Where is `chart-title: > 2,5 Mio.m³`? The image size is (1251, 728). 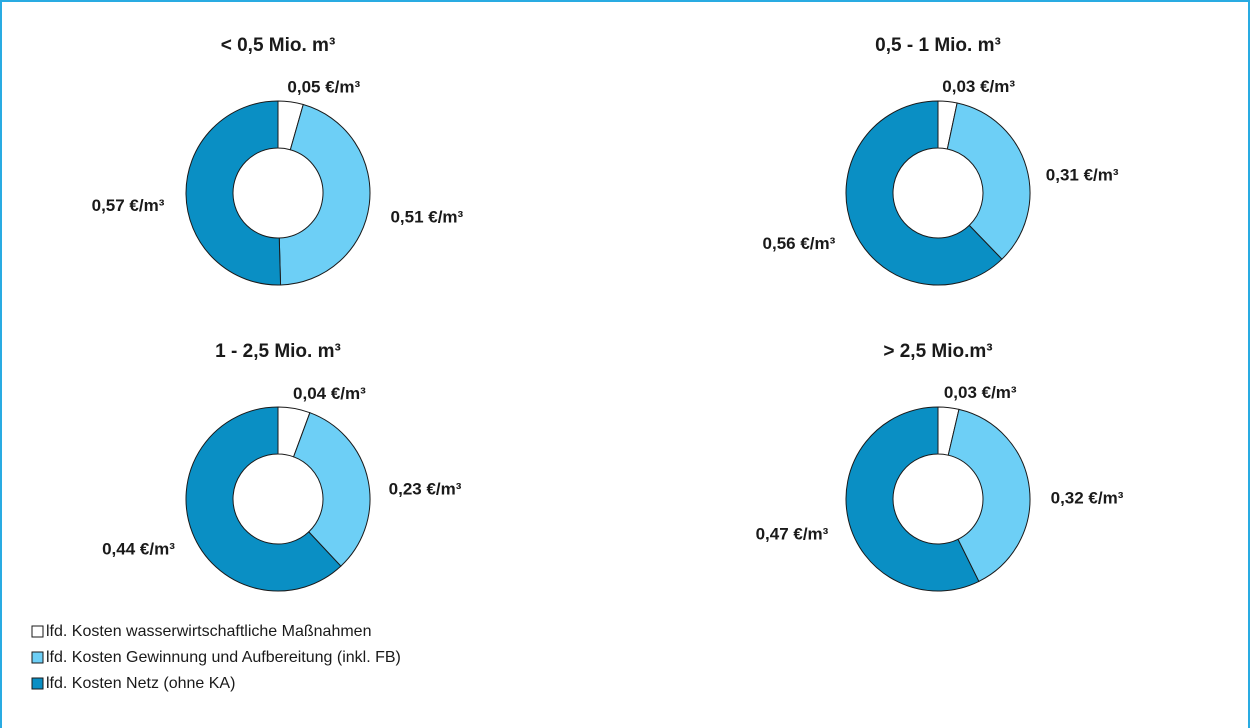 chart-title: > 2,5 Mio.m³ is located at coordinates (937, 351).